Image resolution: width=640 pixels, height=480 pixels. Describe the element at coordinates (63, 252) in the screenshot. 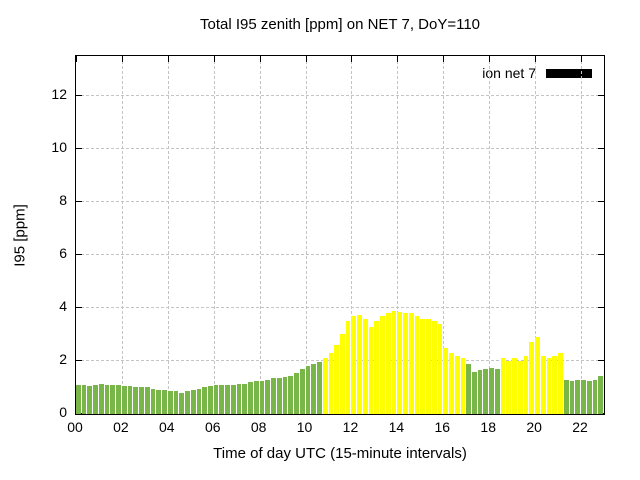

I see `y-tick-label: 6` at that location.